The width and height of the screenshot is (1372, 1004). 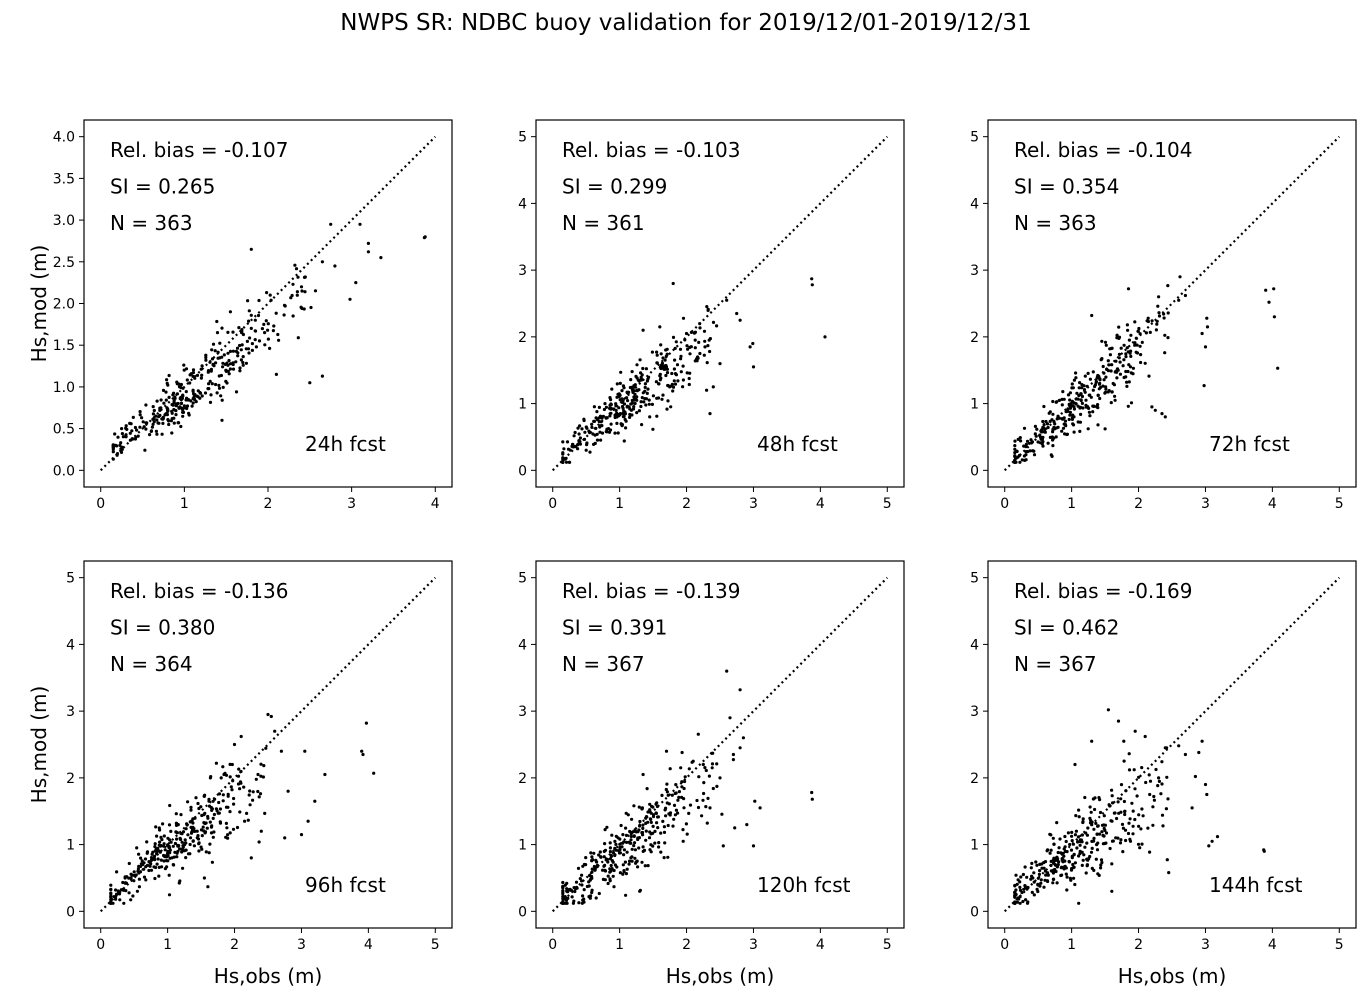 I want to click on y-tick-label: 0, so click(x=974, y=912).